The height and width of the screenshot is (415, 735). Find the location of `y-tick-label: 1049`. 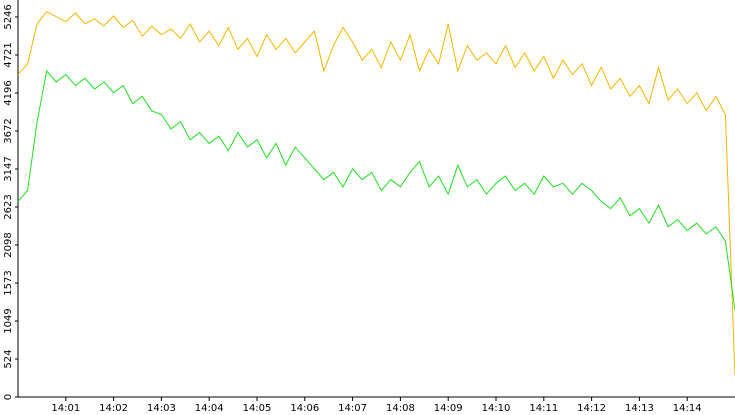

y-tick-label: 1049 is located at coordinates (8, 320).